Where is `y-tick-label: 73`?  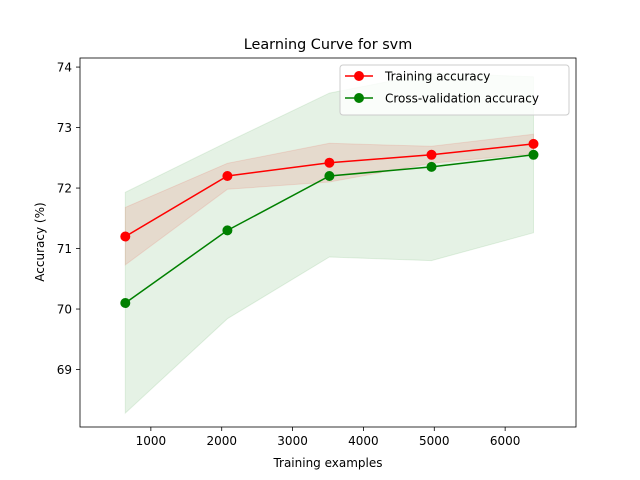
y-tick-label: 73 is located at coordinates (64, 128).